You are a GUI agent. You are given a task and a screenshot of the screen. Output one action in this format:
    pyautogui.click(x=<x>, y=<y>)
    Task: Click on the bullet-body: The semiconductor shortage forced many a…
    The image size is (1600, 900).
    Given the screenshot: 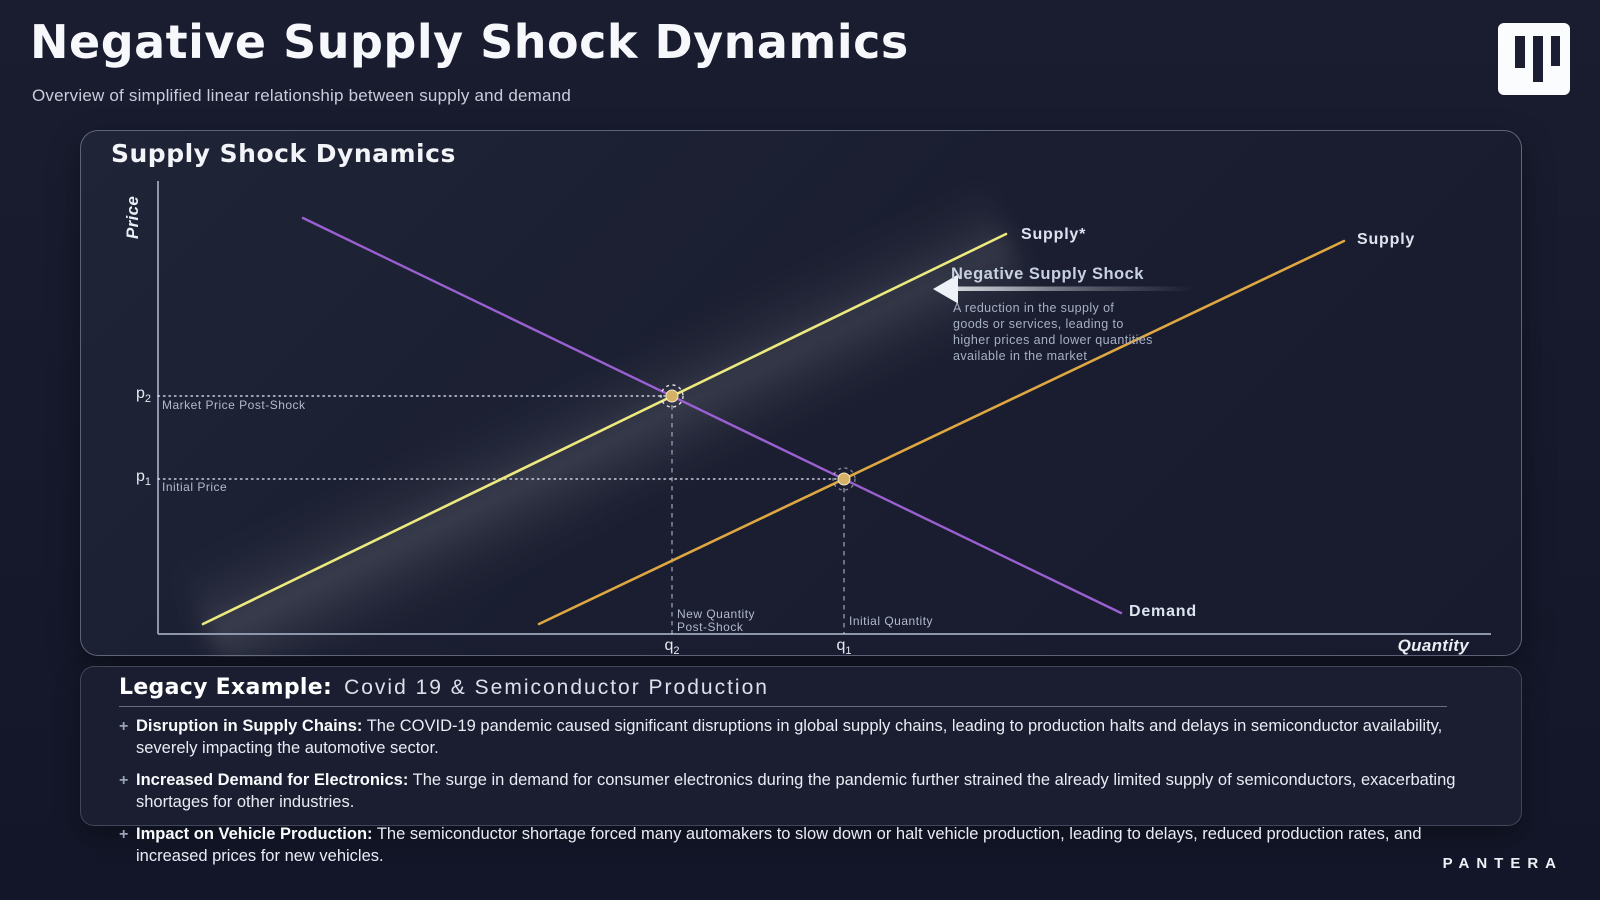 What is the action you would take?
    pyautogui.click(x=779, y=845)
    